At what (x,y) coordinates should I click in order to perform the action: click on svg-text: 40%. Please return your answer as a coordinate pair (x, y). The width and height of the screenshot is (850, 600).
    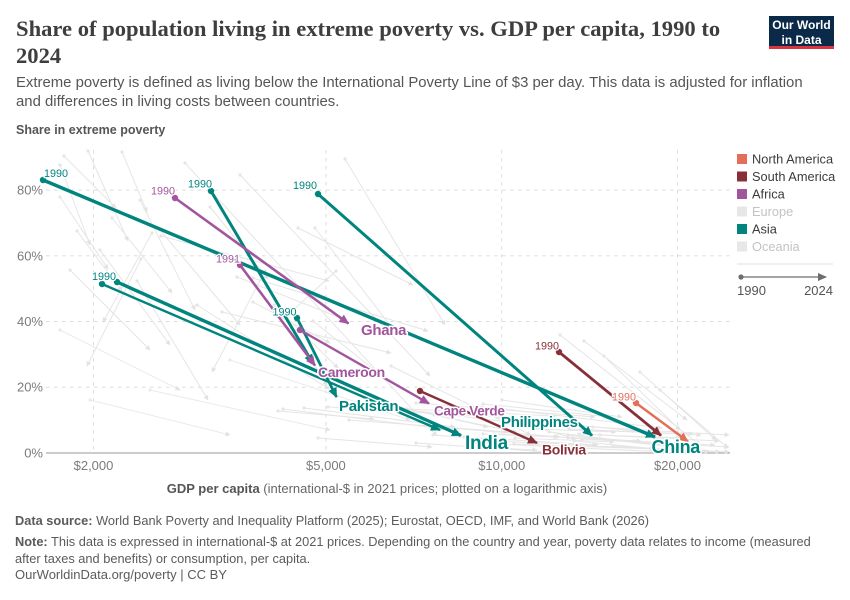
    Looking at the image, I should click on (30, 321).